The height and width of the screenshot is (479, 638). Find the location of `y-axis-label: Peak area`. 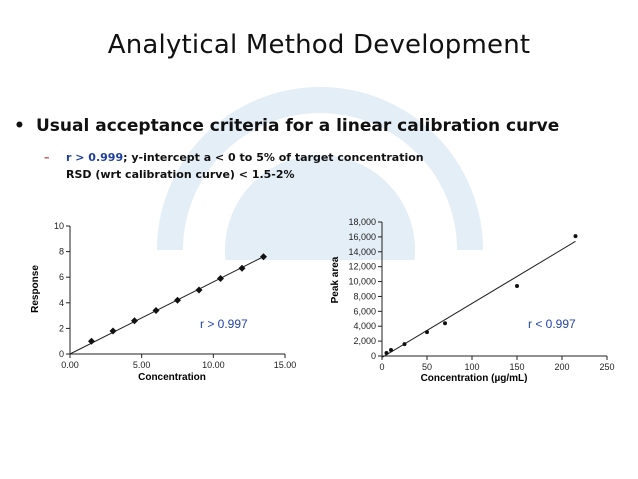

y-axis-label: Peak area is located at coordinates (335, 279).